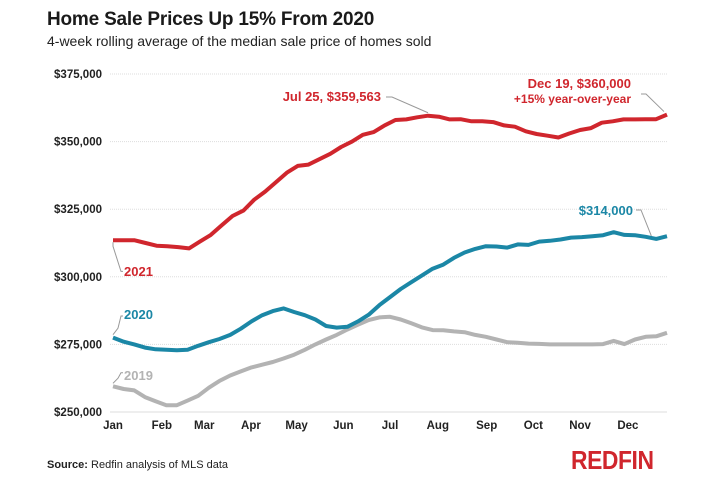  I want to click on x-tick-label: Sep, so click(486, 426).